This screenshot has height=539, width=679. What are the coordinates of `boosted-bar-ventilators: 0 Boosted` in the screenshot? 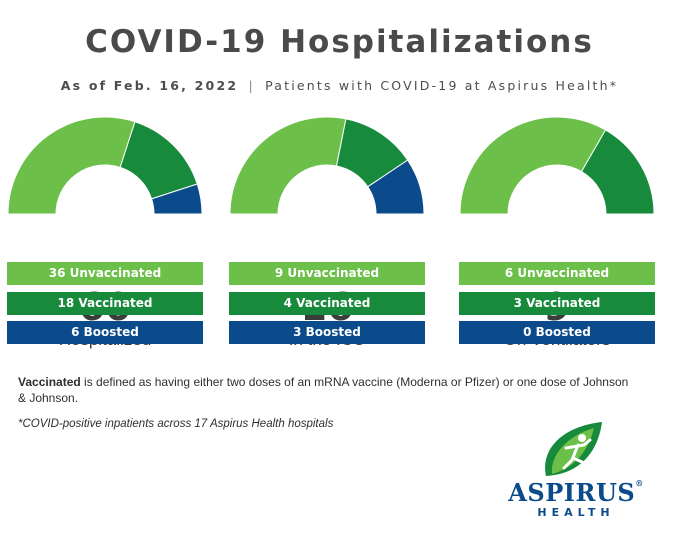 It's located at (557, 332).